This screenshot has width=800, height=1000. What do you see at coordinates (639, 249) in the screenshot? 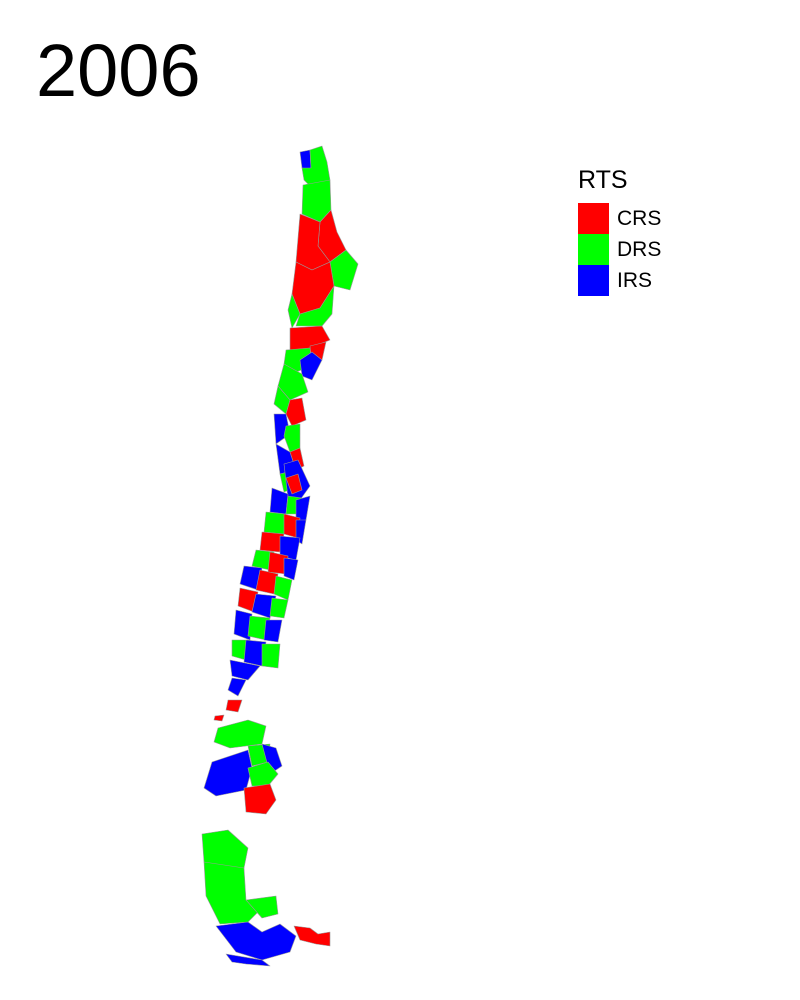
I see `legend-label-drs: DRS` at bounding box center [639, 249].